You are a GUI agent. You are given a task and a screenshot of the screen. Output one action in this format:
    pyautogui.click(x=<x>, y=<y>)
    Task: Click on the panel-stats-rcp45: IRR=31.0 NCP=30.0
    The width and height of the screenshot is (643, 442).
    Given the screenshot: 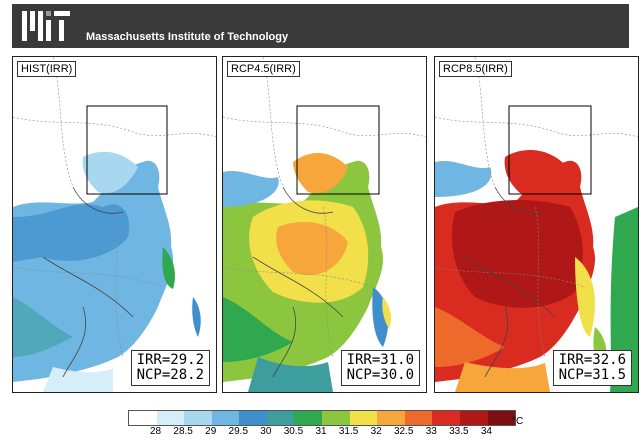 What is the action you would take?
    pyautogui.click(x=380, y=368)
    